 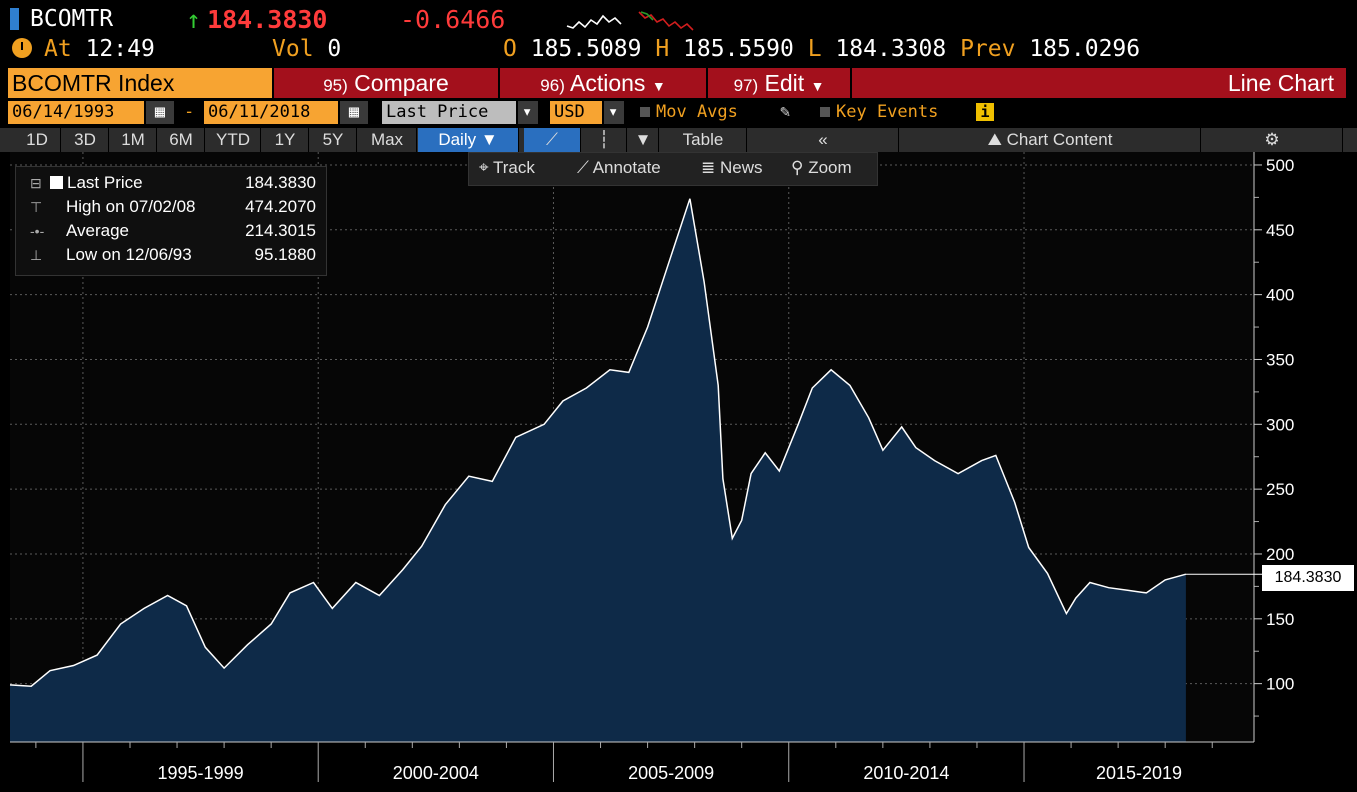 What do you see at coordinates (293, 49) in the screenshot?
I see `volume-label: Vol` at bounding box center [293, 49].